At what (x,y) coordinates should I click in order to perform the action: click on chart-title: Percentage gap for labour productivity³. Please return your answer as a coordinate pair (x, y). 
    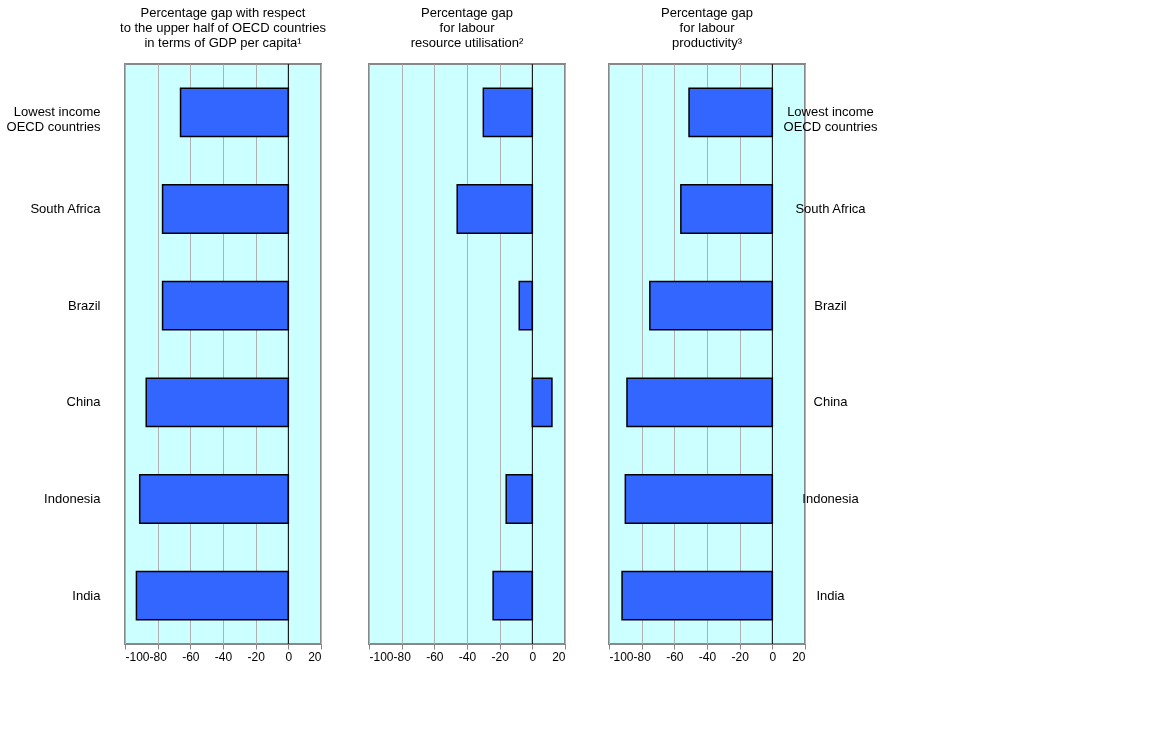
    Looking at the image, I should click on (707, 27).